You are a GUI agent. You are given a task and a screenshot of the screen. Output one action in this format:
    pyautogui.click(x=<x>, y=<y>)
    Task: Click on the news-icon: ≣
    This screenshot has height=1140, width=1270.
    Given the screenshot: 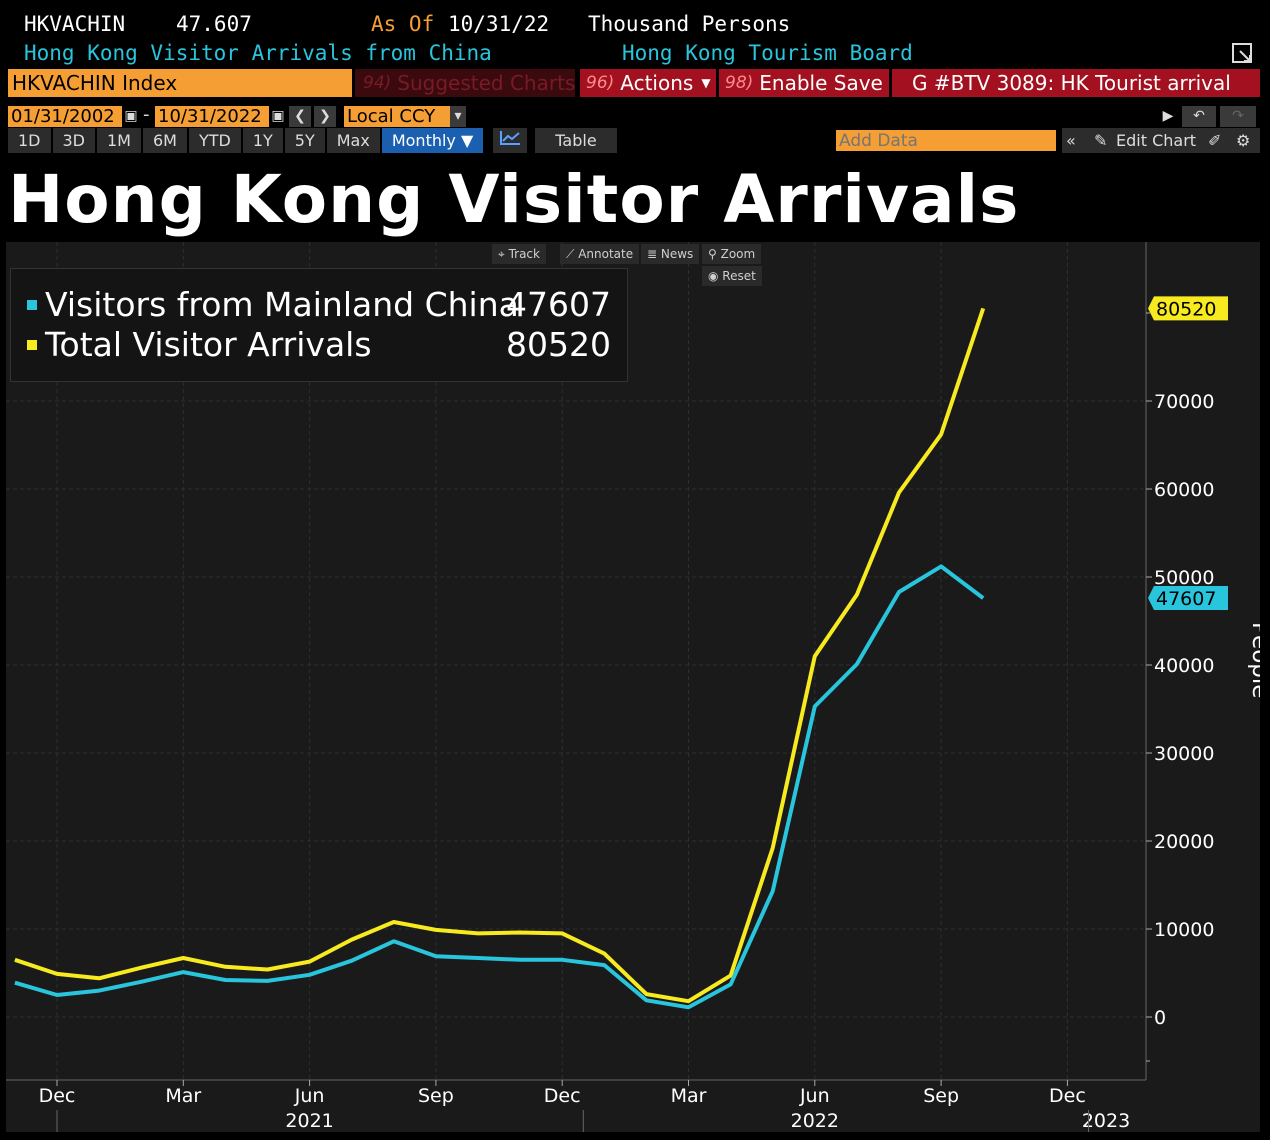 What is the action you would take?
    pyautogui.click(x=654, y=254)
    